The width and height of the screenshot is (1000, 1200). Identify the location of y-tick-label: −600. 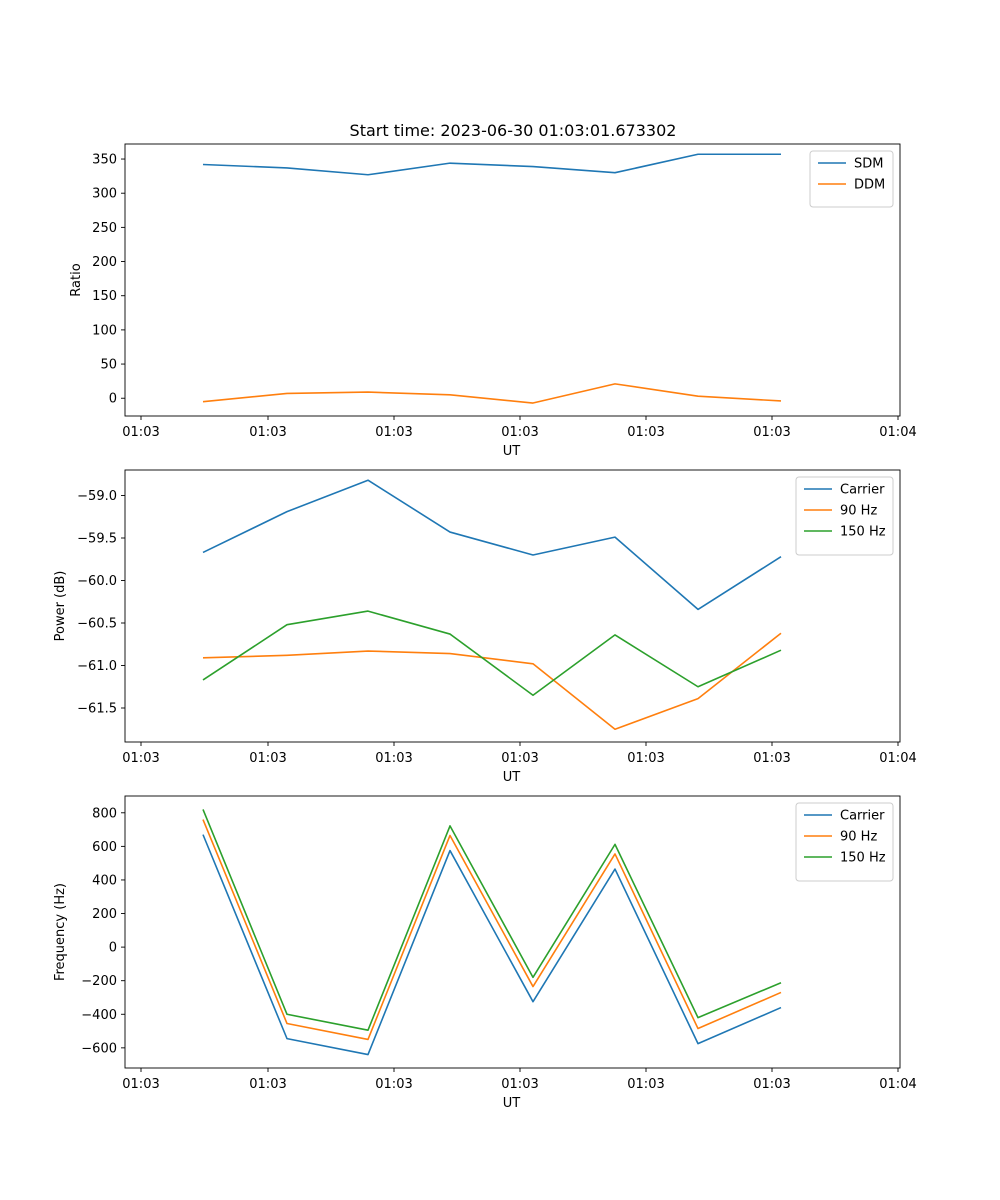
(99, 1048).